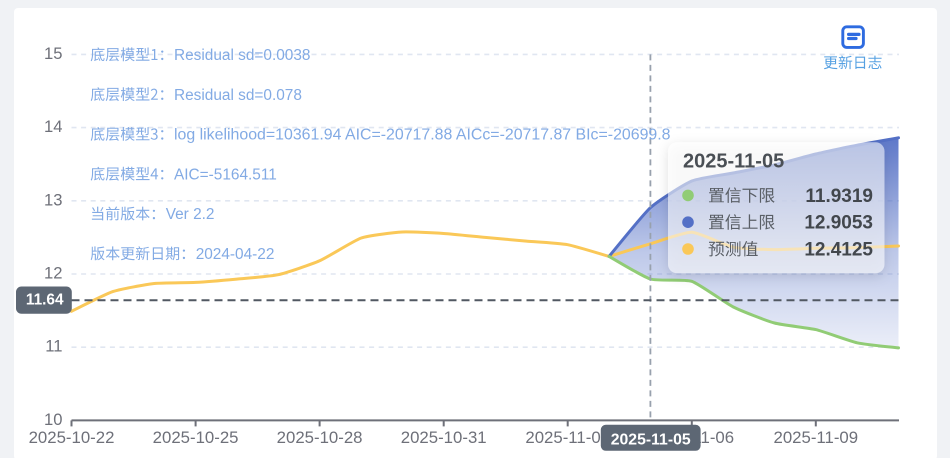  Describe the element at coordinates (53, 126) in the screenshot. I see `svg-text: 14` at that location.